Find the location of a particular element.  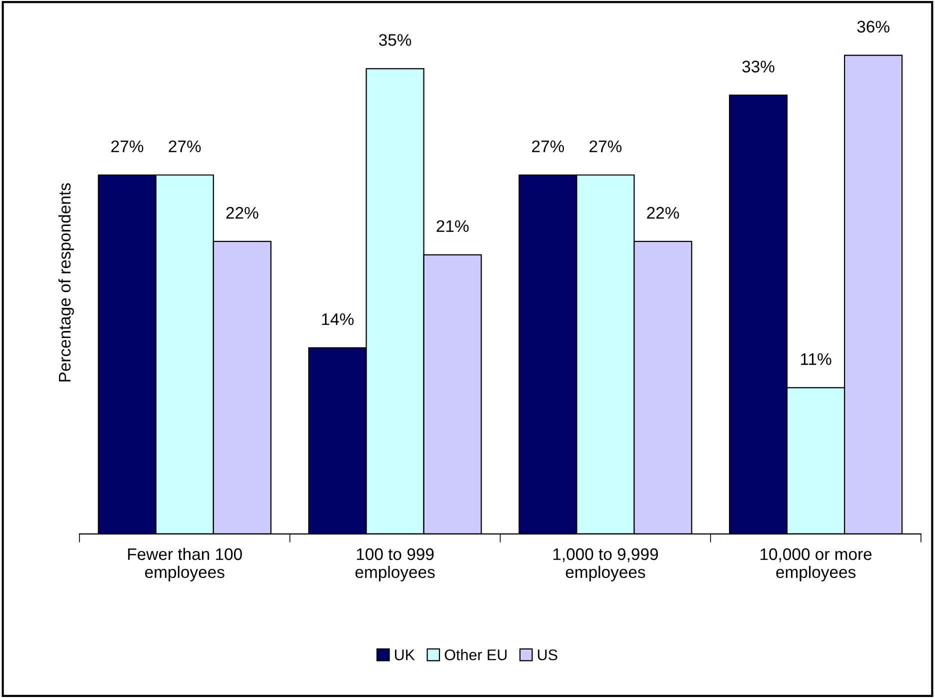

legend-label: Other EU is located at coordinates (475, 654).